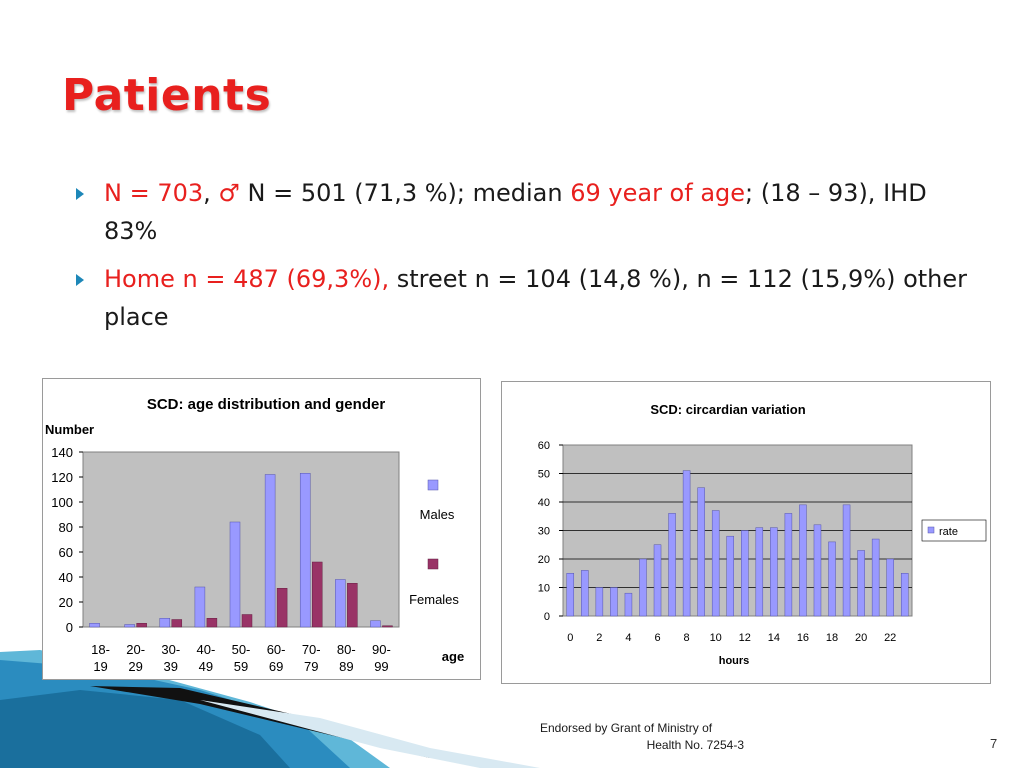  What do you see at coordinates (100, 649) in the screenshot?
I see `x-tick-label: 18-` at bounding box center [100, 649].